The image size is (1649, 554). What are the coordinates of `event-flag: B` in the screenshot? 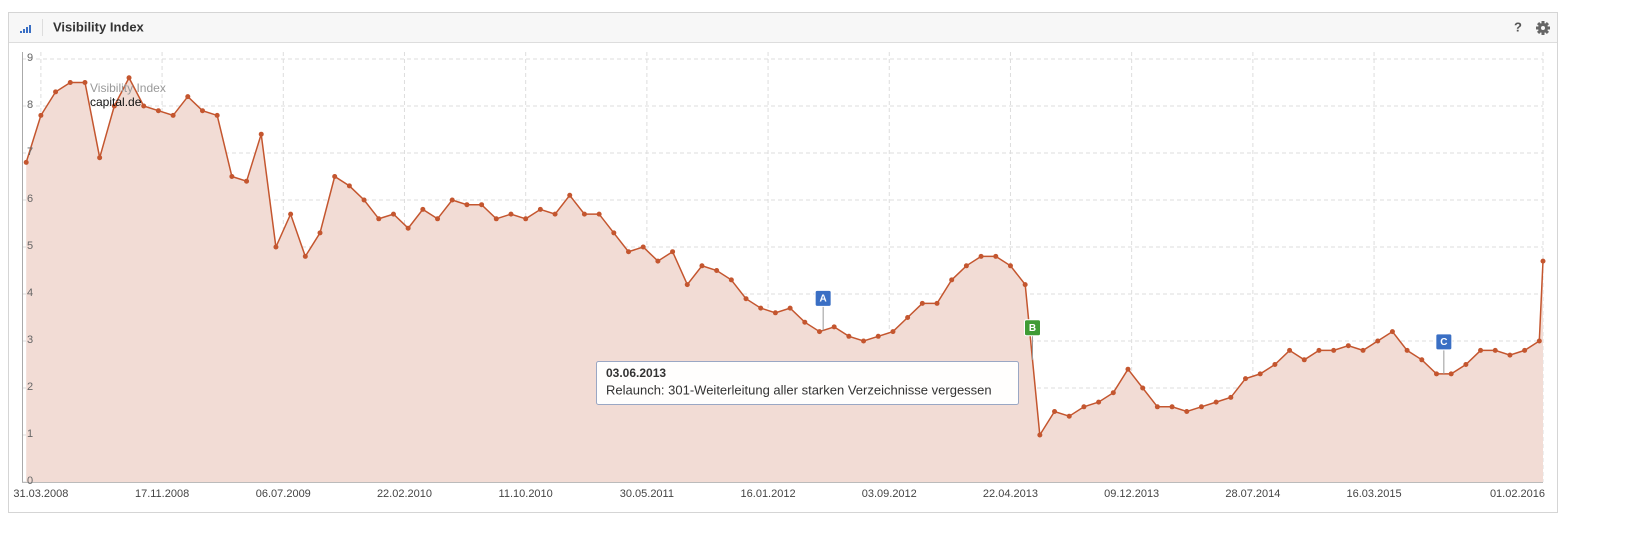 It's located at (1033, 328).